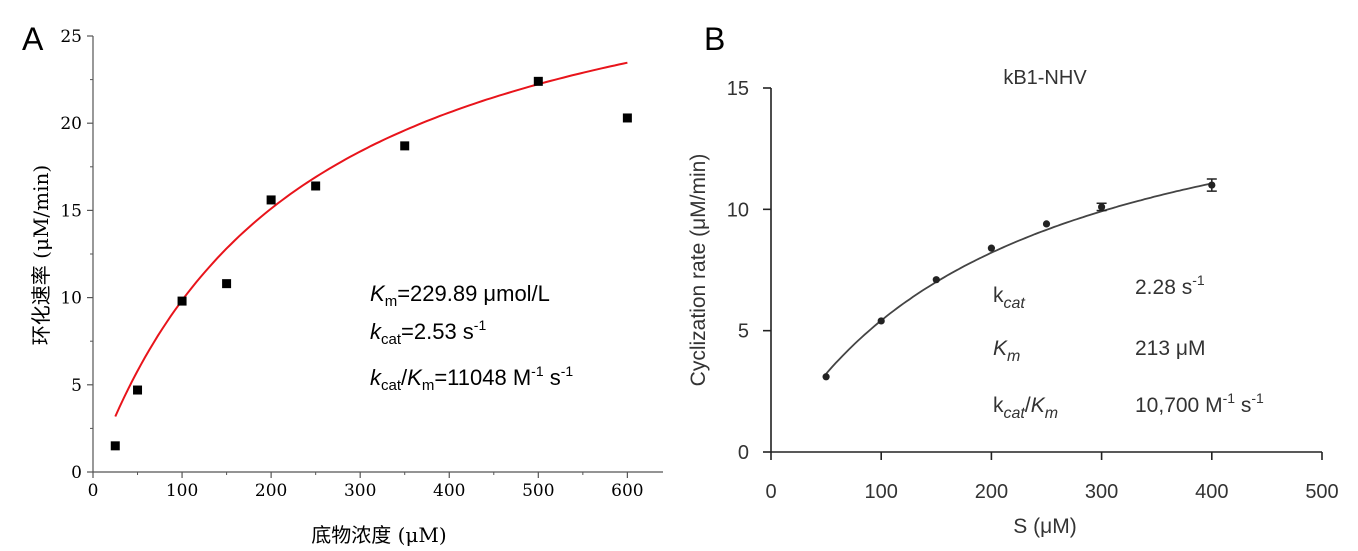  I want to click on chart-a-y-tick-label: 5, so click(76, 386).